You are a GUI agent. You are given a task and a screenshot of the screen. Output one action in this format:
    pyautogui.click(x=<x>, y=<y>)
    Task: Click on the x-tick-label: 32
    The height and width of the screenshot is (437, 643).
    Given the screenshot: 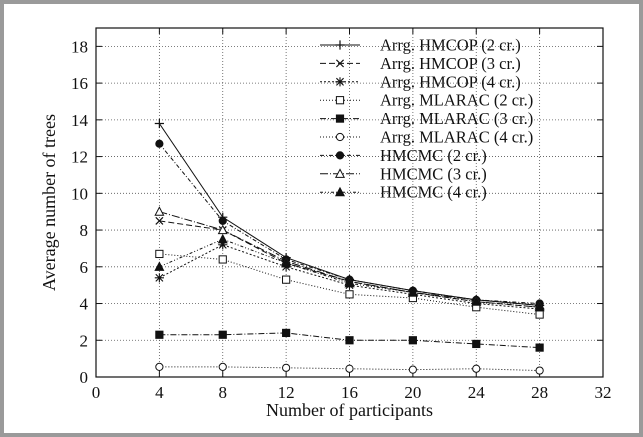 What is the action you would take?
    pyautogui.click(x=603, y=392)
    